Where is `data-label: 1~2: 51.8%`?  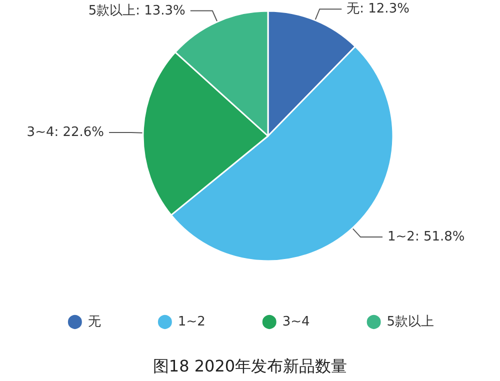 data-label: 1~2: 51.8% is located at coordinates (426, 237).